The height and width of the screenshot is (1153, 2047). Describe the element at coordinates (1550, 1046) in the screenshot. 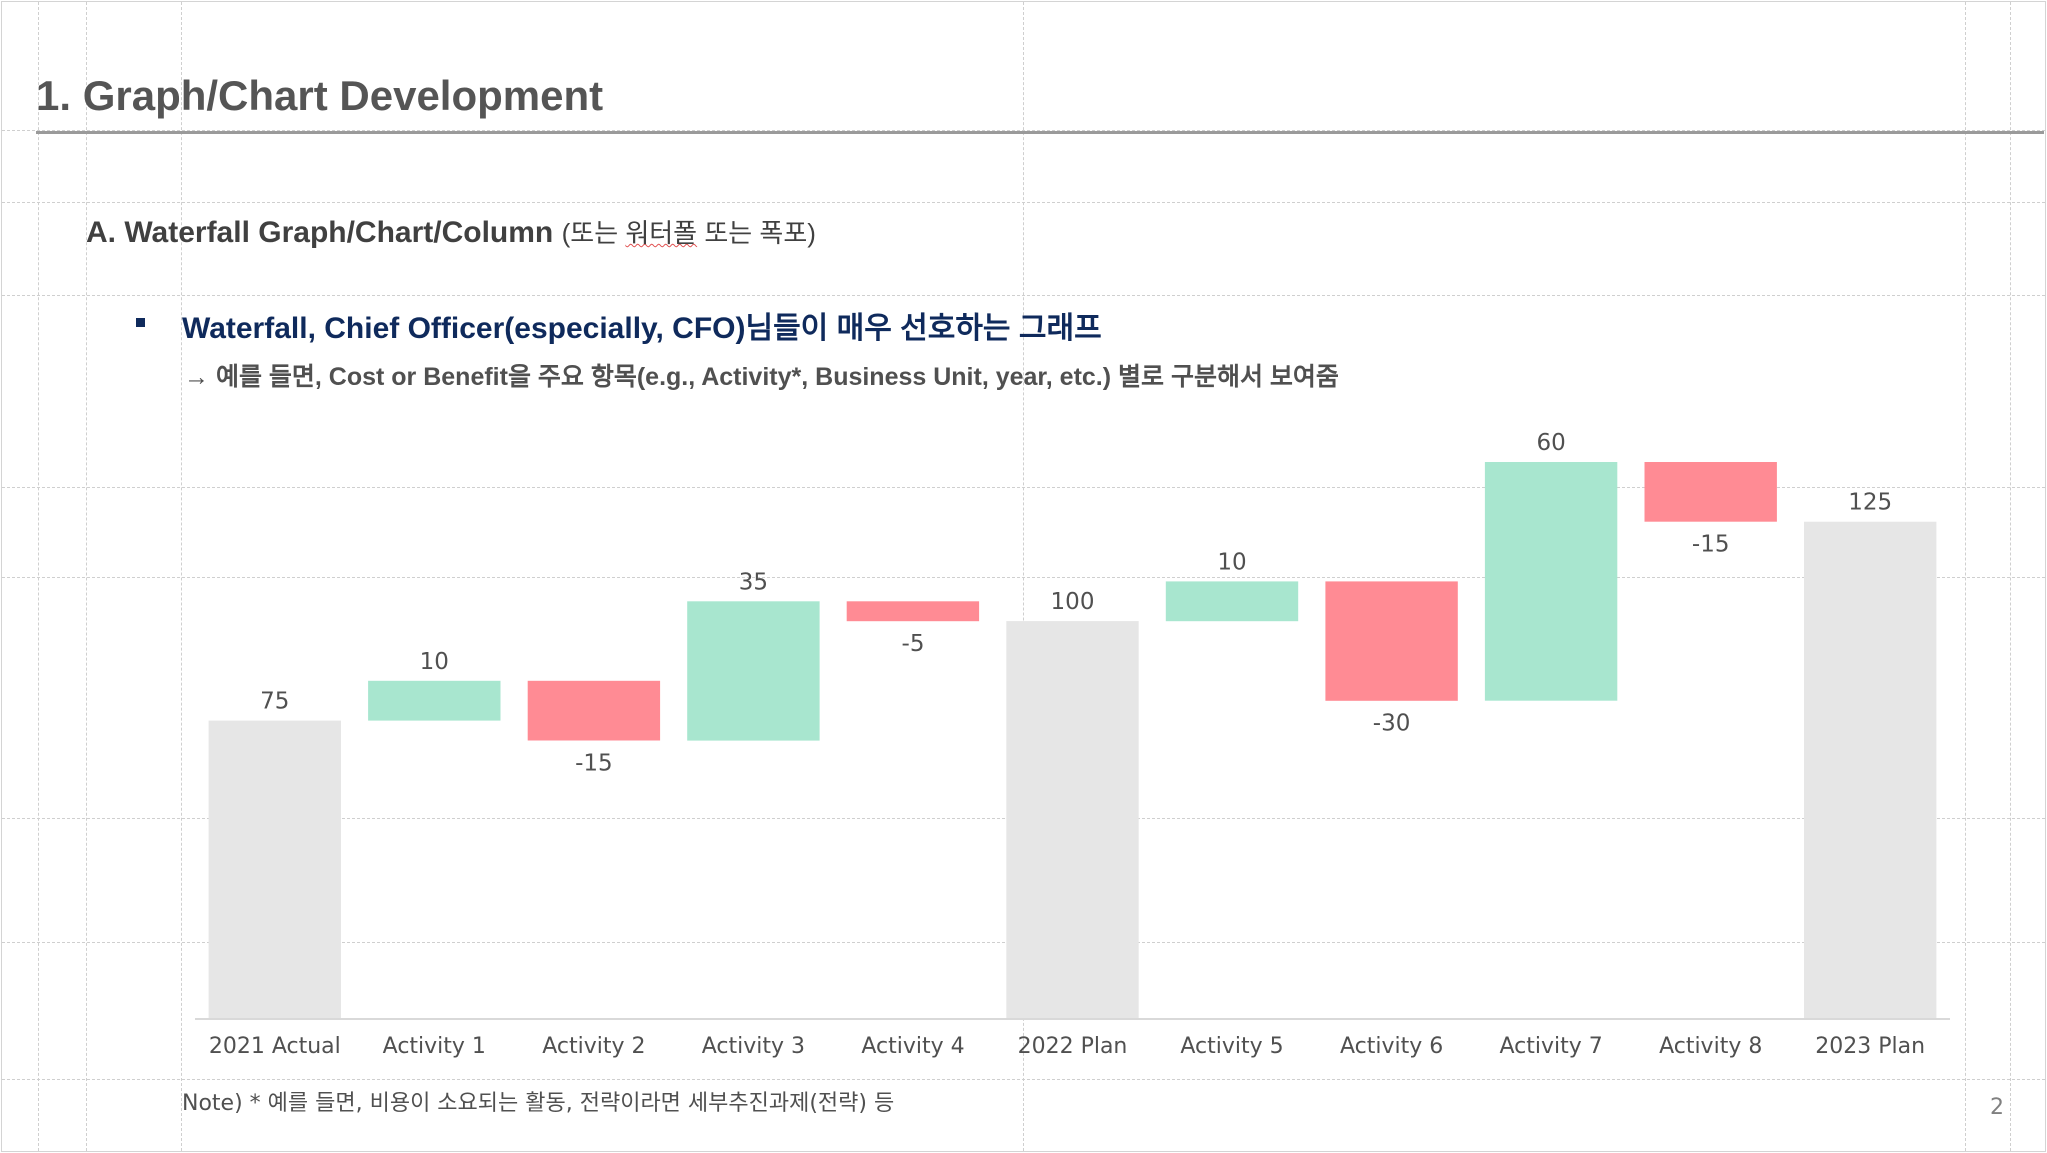

I see `category-label: Activity 7` at that location.